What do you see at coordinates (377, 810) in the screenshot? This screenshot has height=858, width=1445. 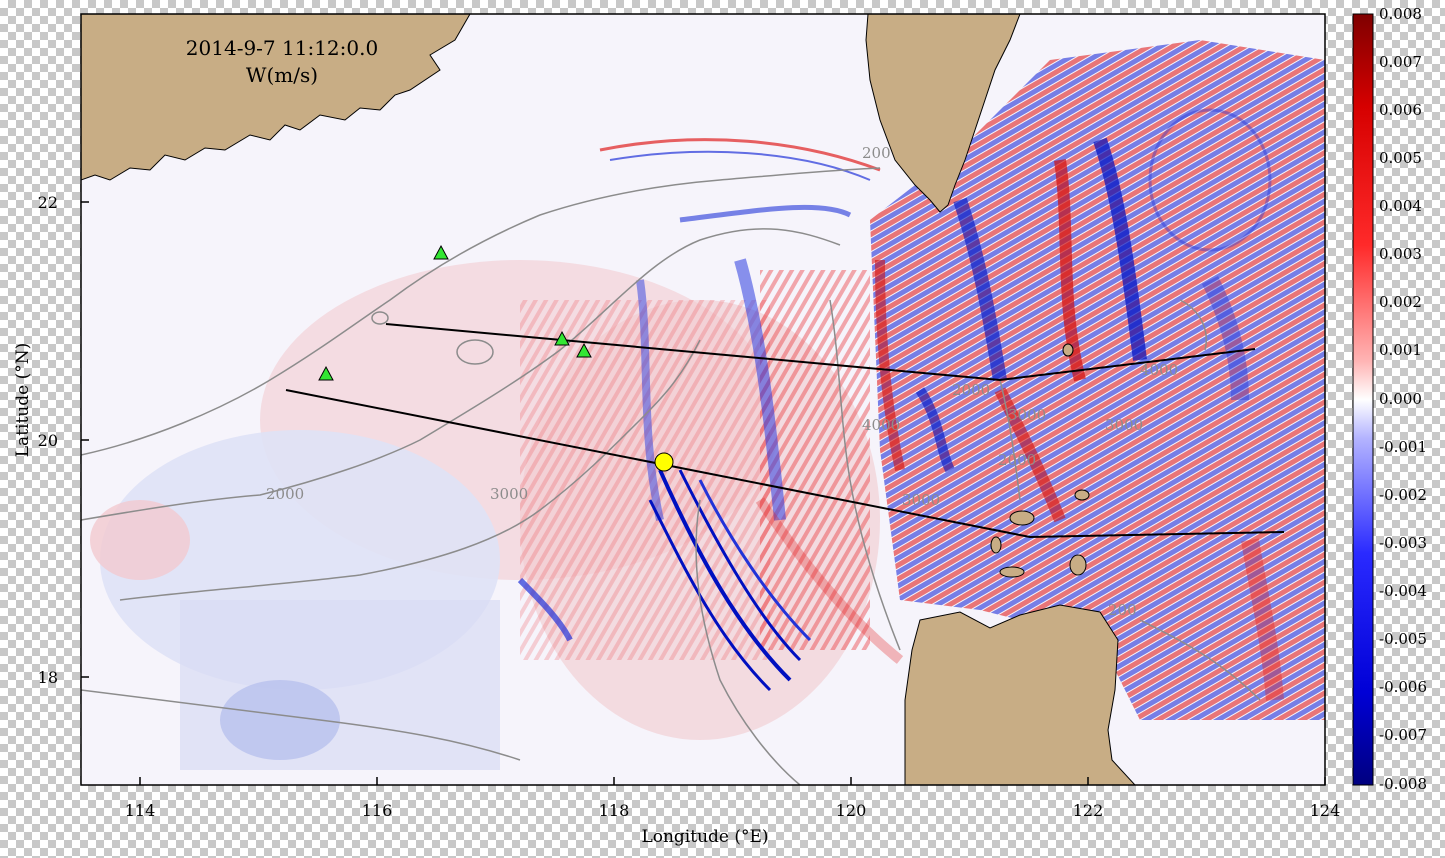 I see `x-tick-label: 116` at bounding box center [377, 810].